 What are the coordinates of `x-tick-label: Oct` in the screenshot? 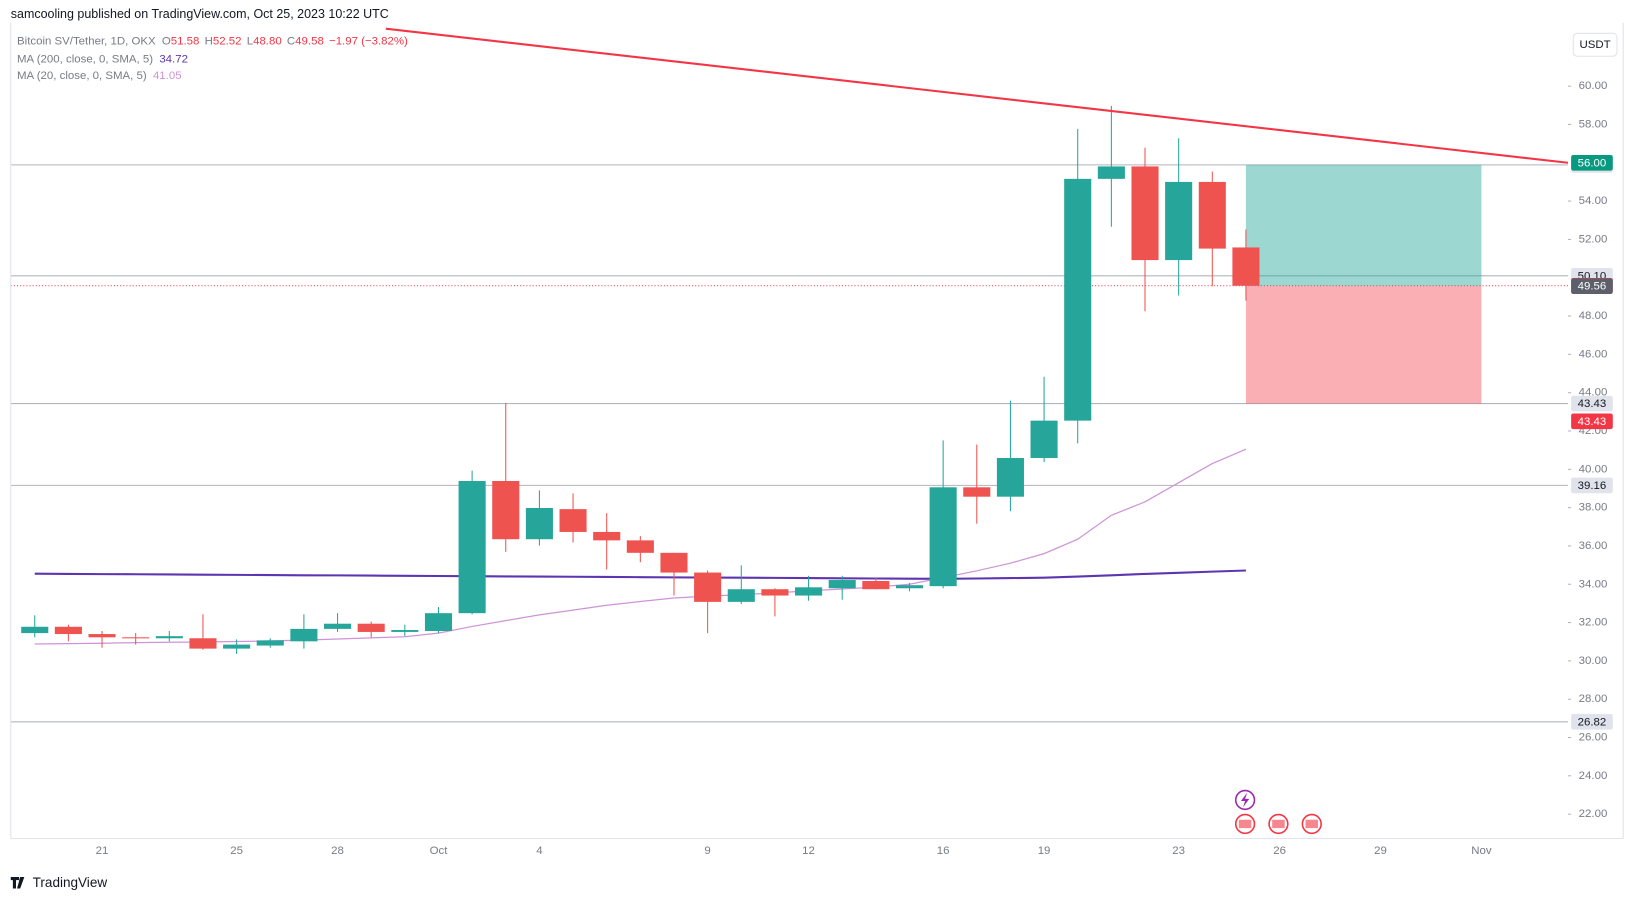 It's located at (439, 851).